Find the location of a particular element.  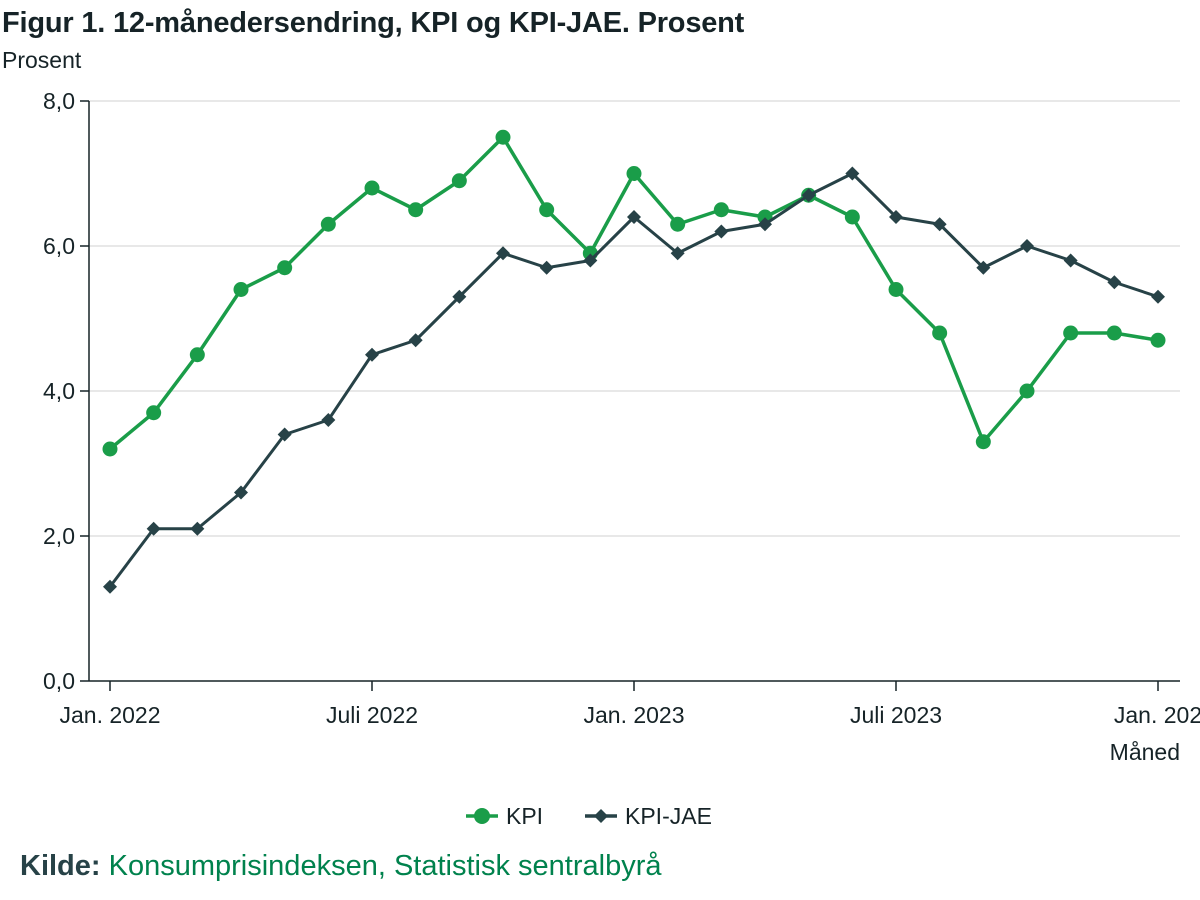

x-tick-label: Jan. 2022 is located at coordinates (109, 715).